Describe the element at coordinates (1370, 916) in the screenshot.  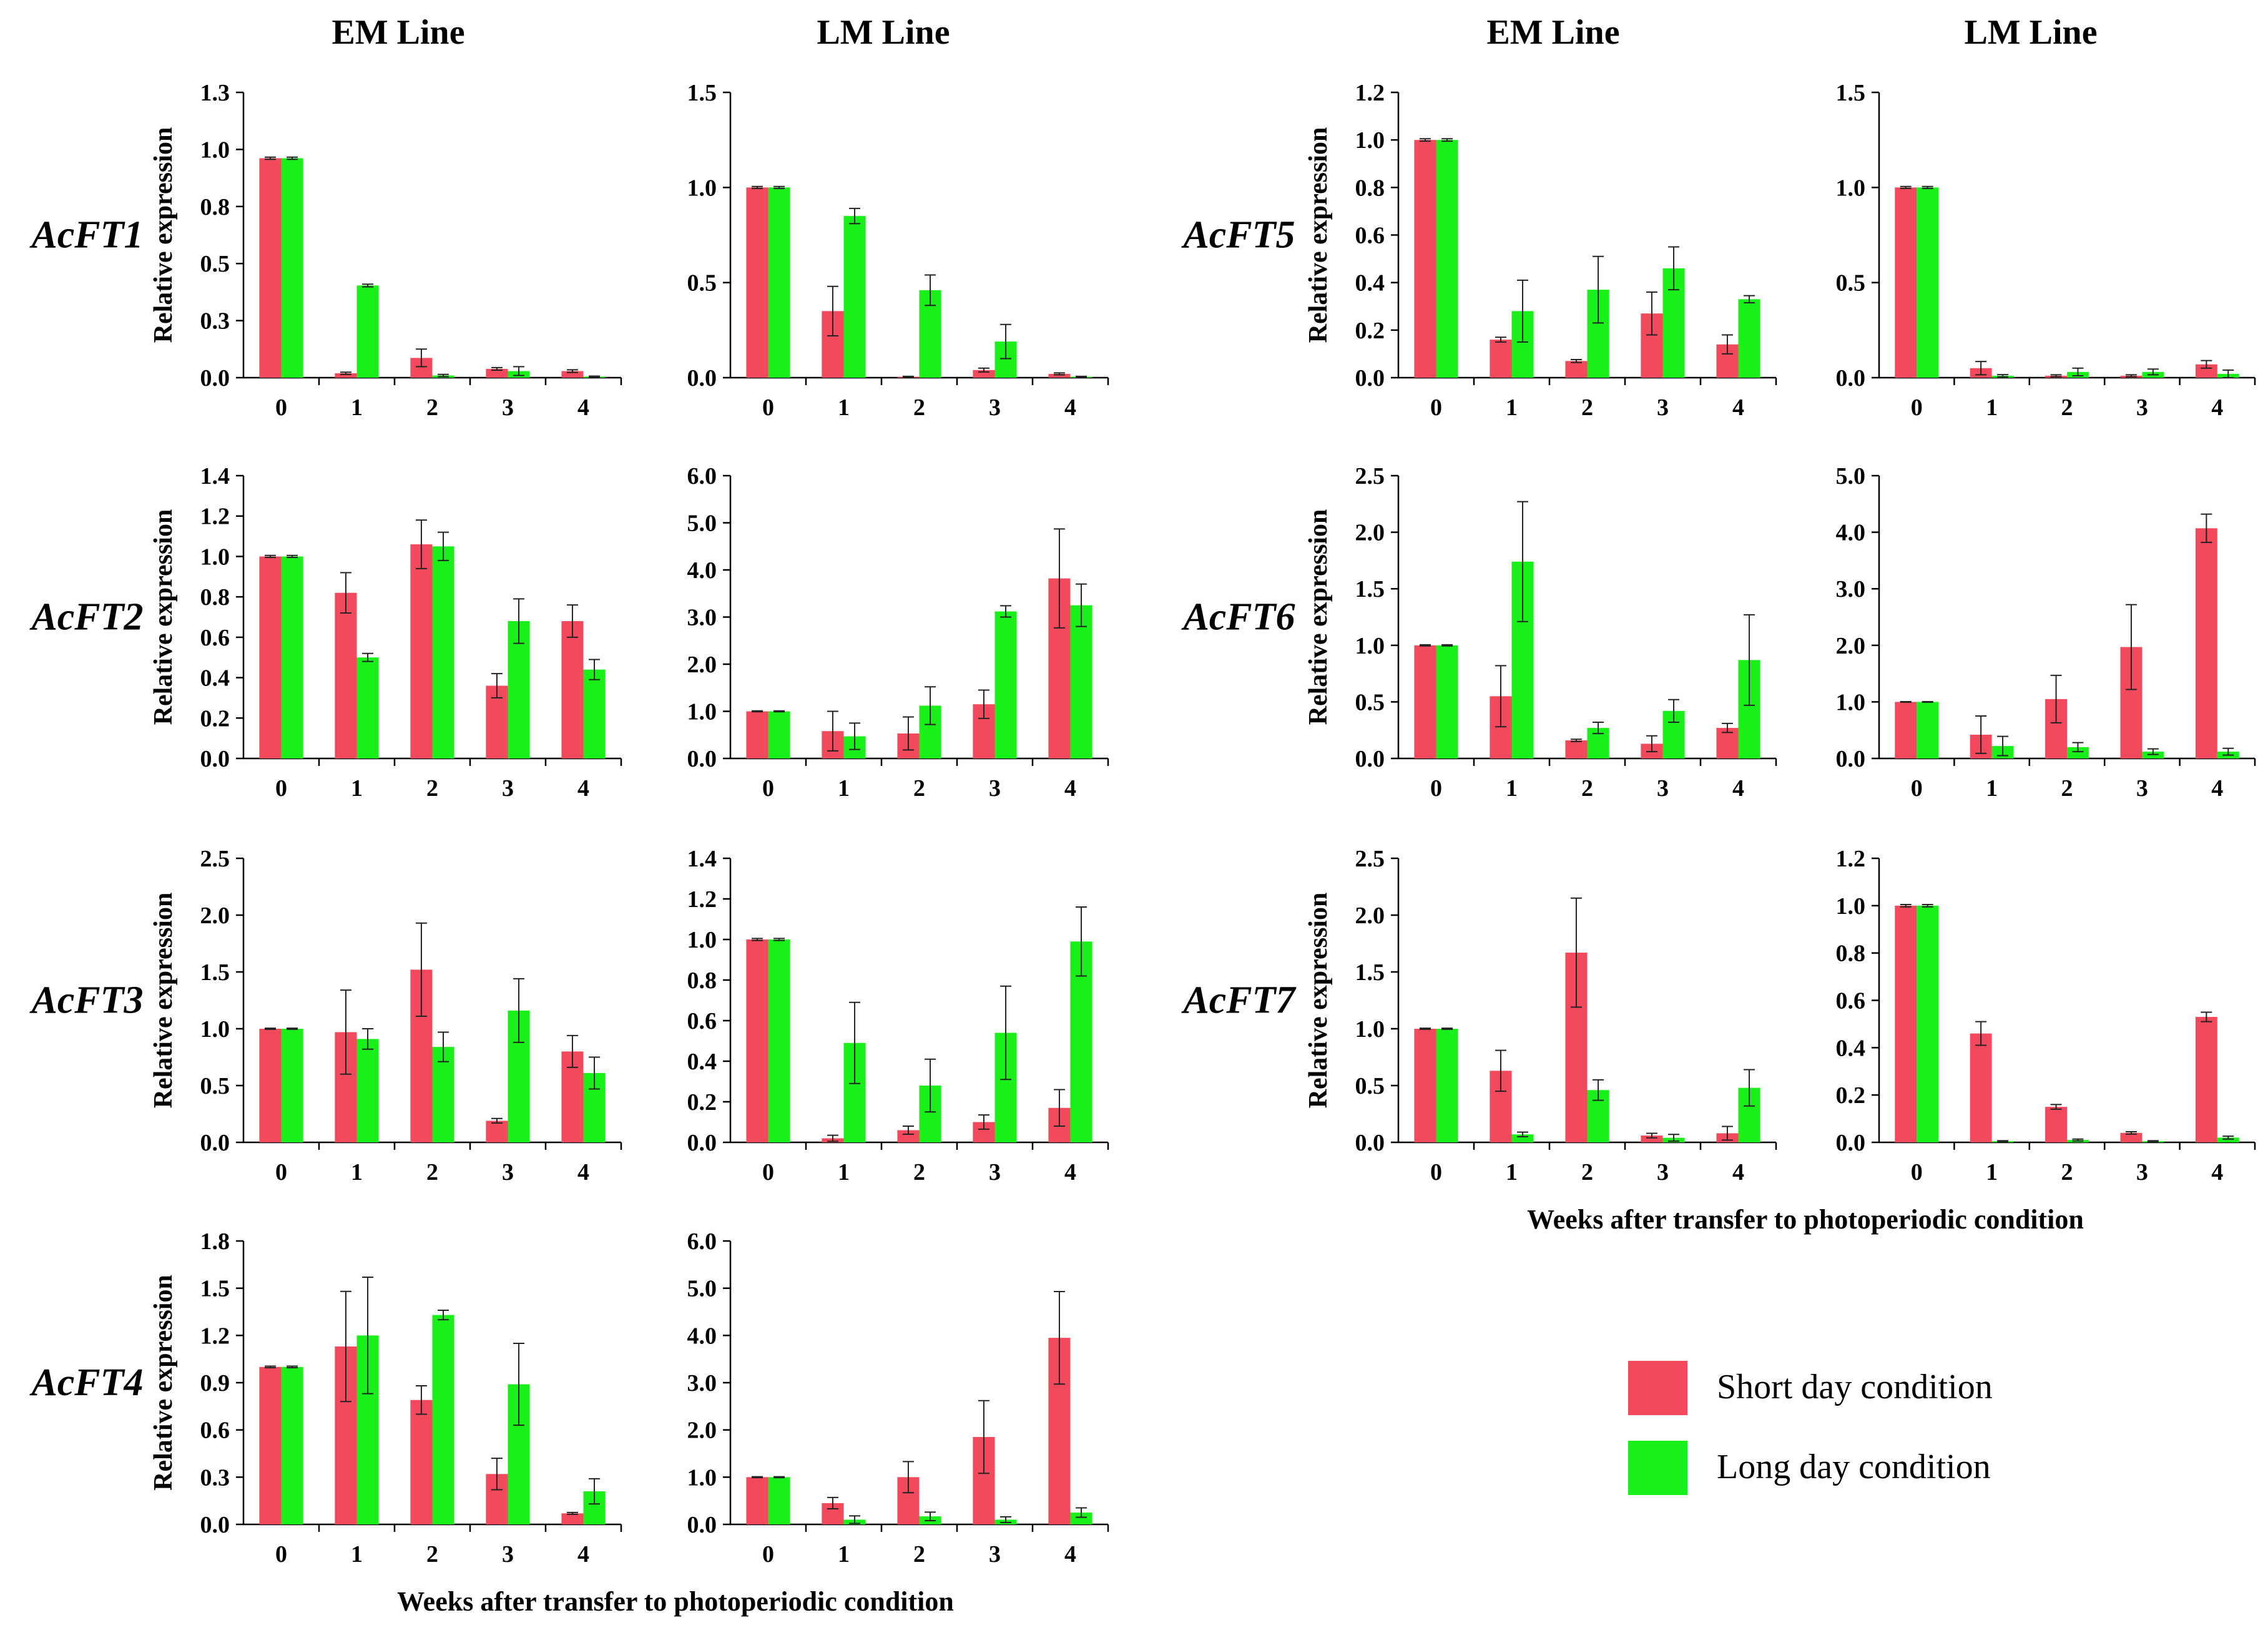
I see `y-tick-label: 2.0` at that location.